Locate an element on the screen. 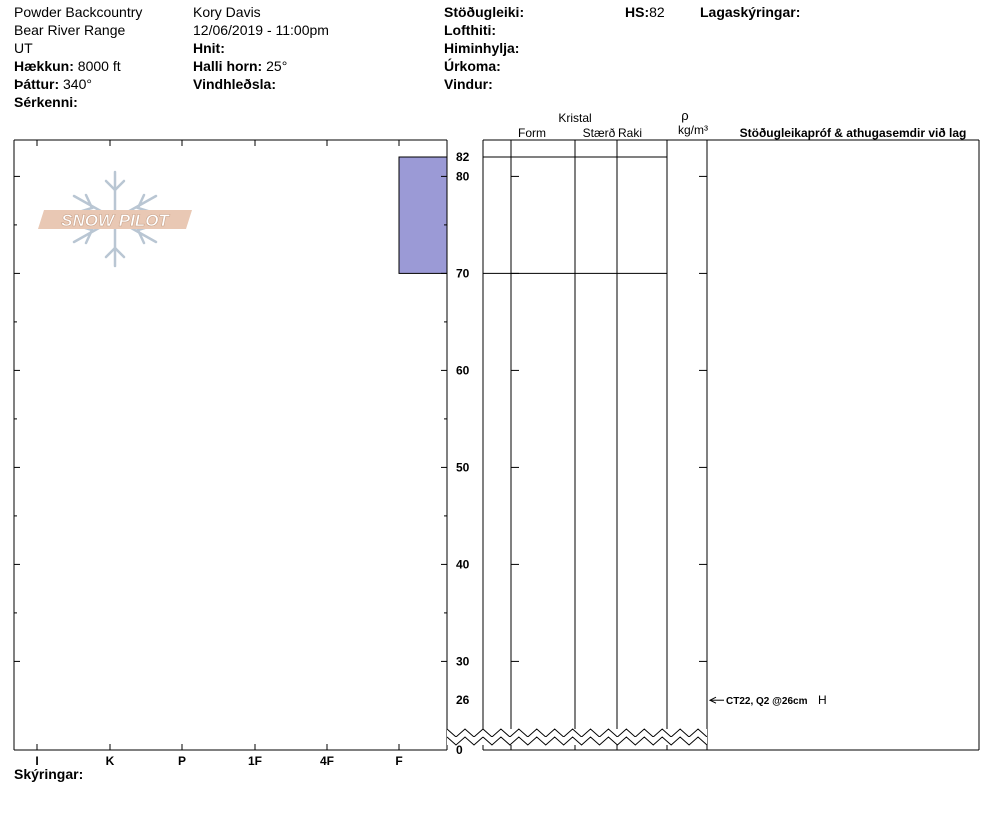 The image size is (994, 840). hardness-layers is located at coordinates (423, 215).